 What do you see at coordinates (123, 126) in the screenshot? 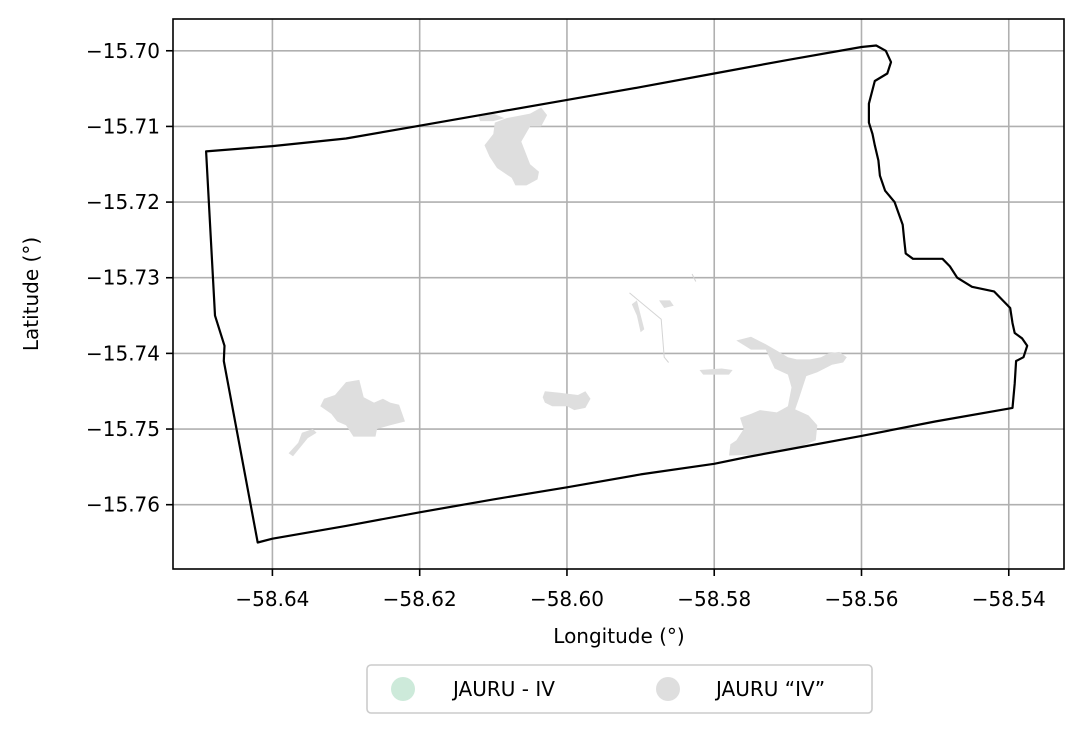
I see `y-tick-label: −15.71` at bounding box center [123, 126].